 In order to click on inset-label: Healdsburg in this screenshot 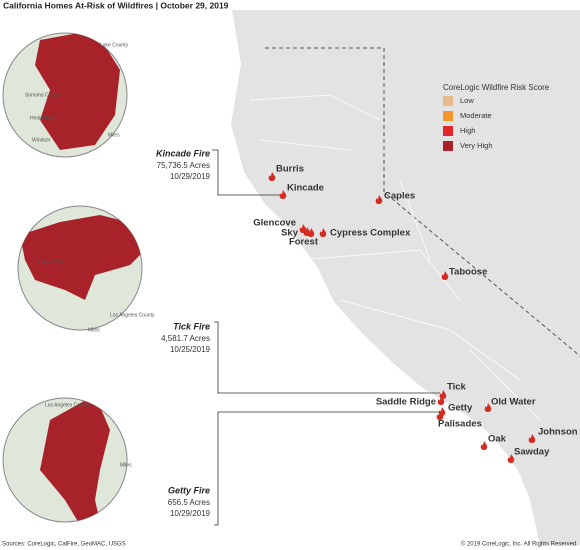, I will do `click(43, 118)`.